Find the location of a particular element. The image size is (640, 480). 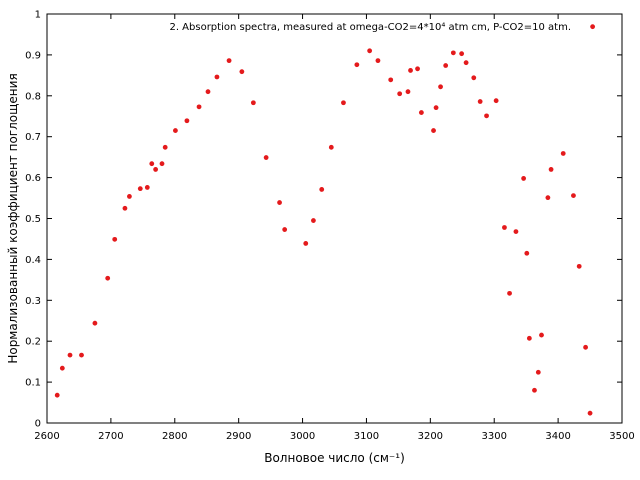

y-tick-label: 0.5 is located at coordinates (33, 219).